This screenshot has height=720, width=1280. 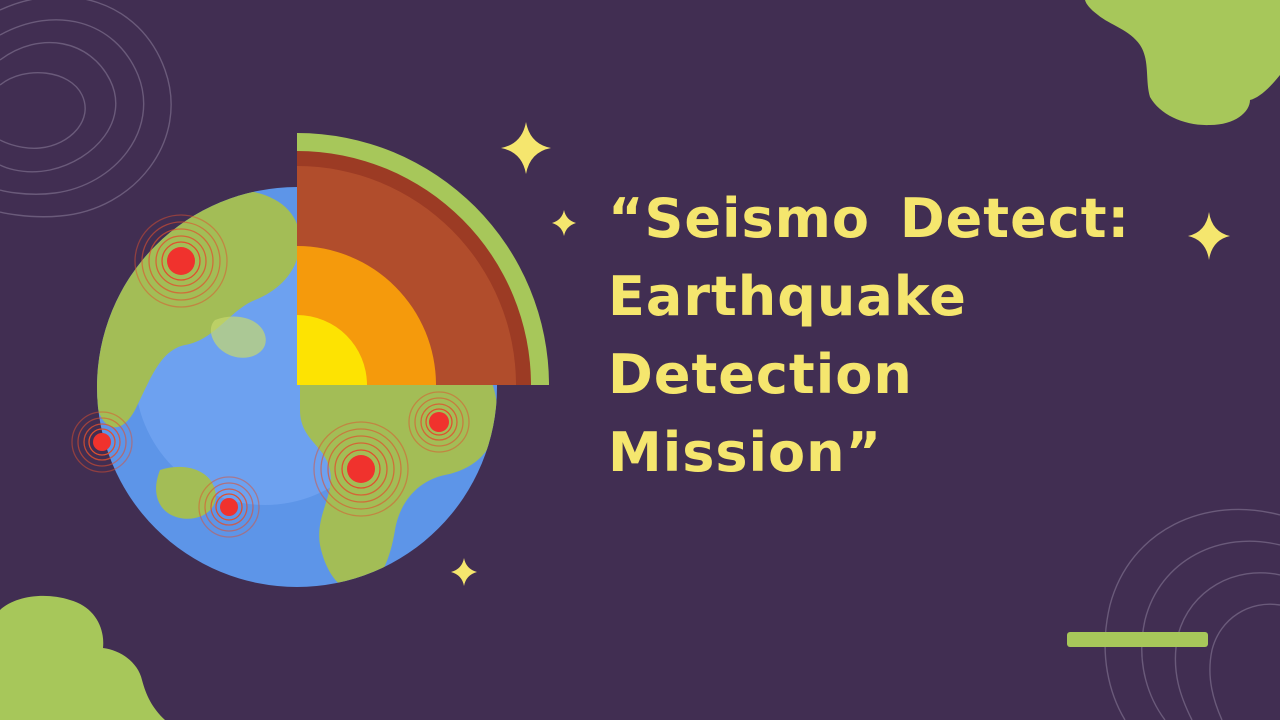 What do you see at coordinates (1137, 639) in the screenshot?
I see `accent-bar` at bounding box center [1137, 639].